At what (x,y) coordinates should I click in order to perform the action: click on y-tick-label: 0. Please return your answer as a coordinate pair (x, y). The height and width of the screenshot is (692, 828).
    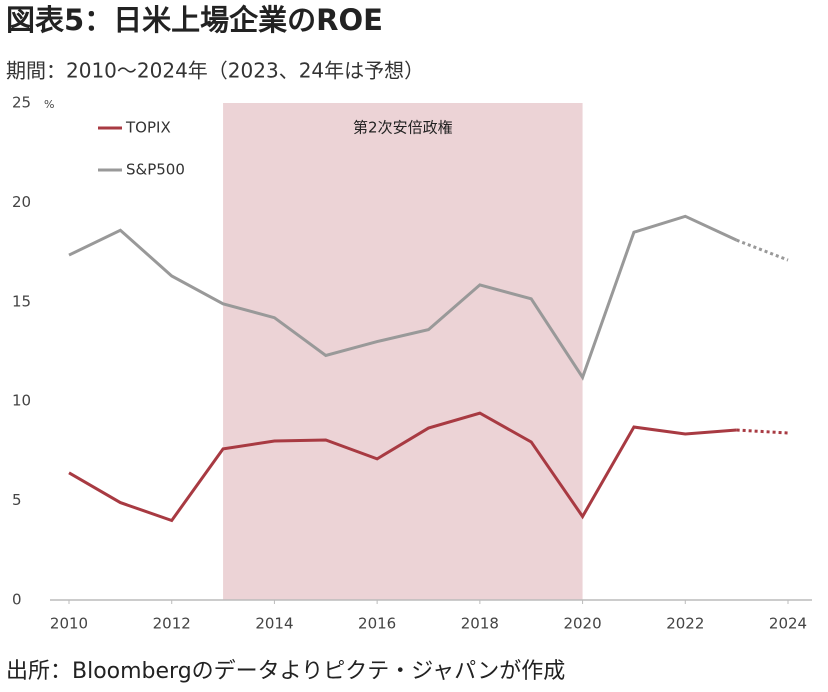
    Looking at the image, I should click on (17, 600).